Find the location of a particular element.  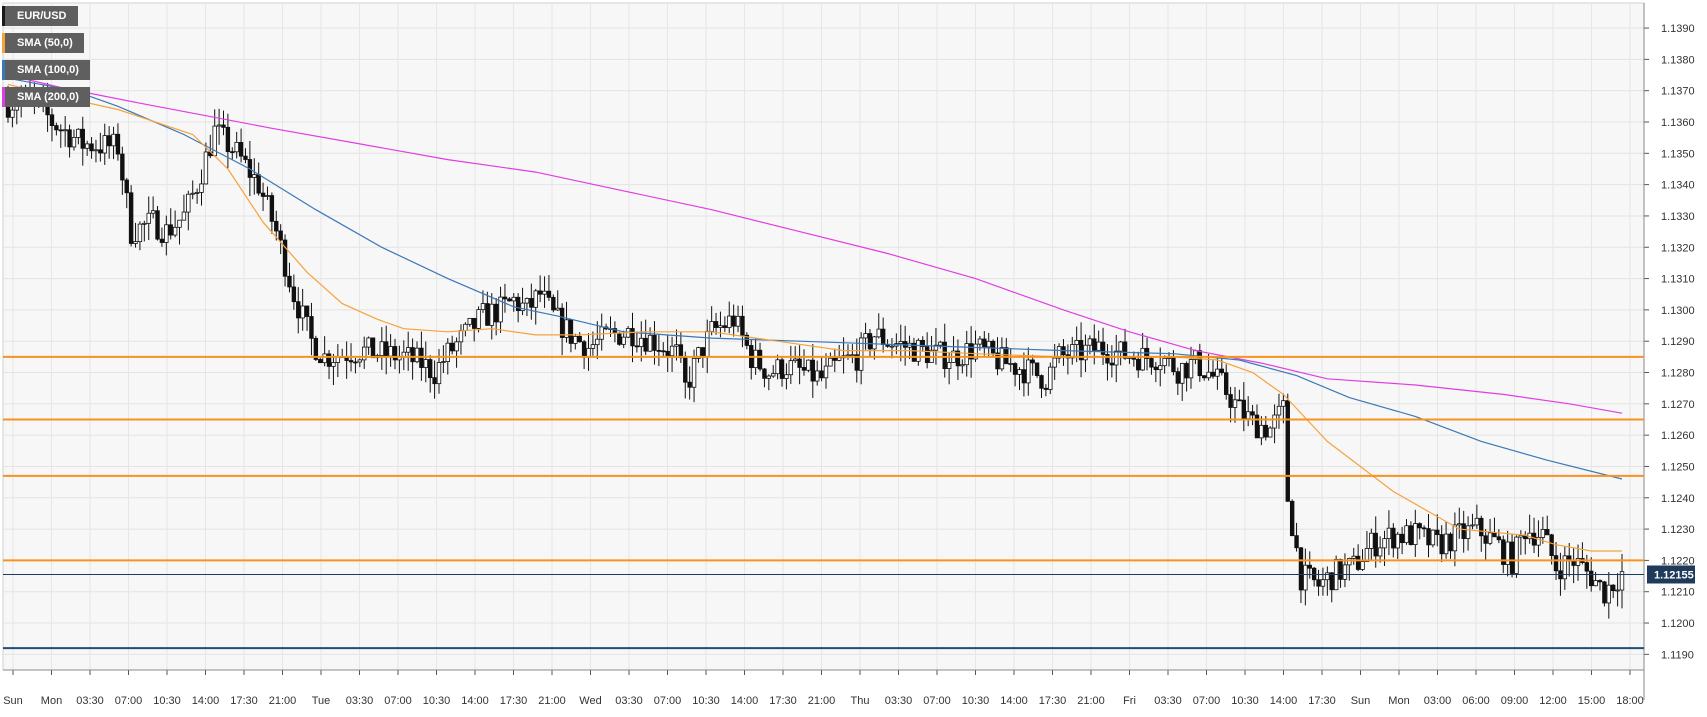

x-tick-label: 21:00 is located at coordinates (283, 701).